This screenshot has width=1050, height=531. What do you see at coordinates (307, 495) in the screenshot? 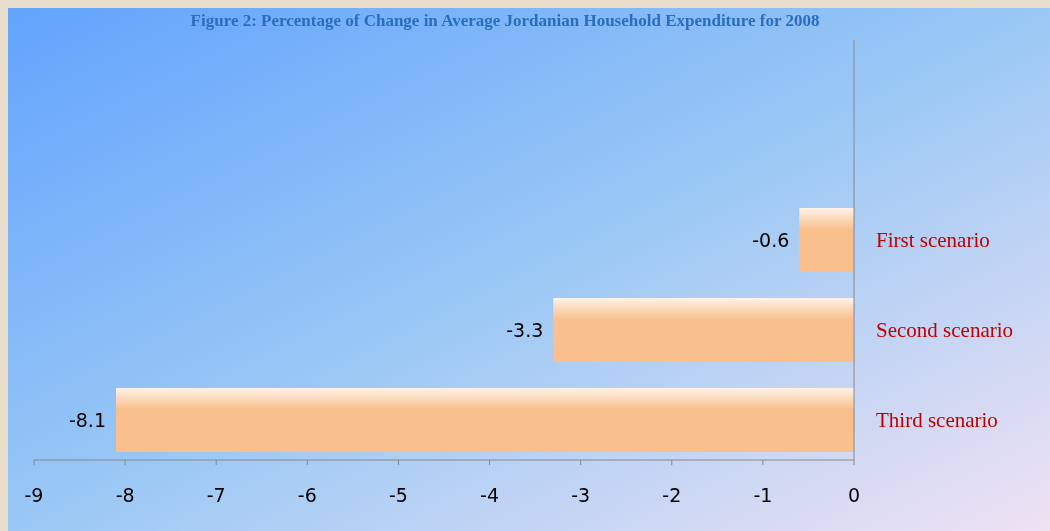
I see `x-tick-label: -6` at bounding box center [307, 495].